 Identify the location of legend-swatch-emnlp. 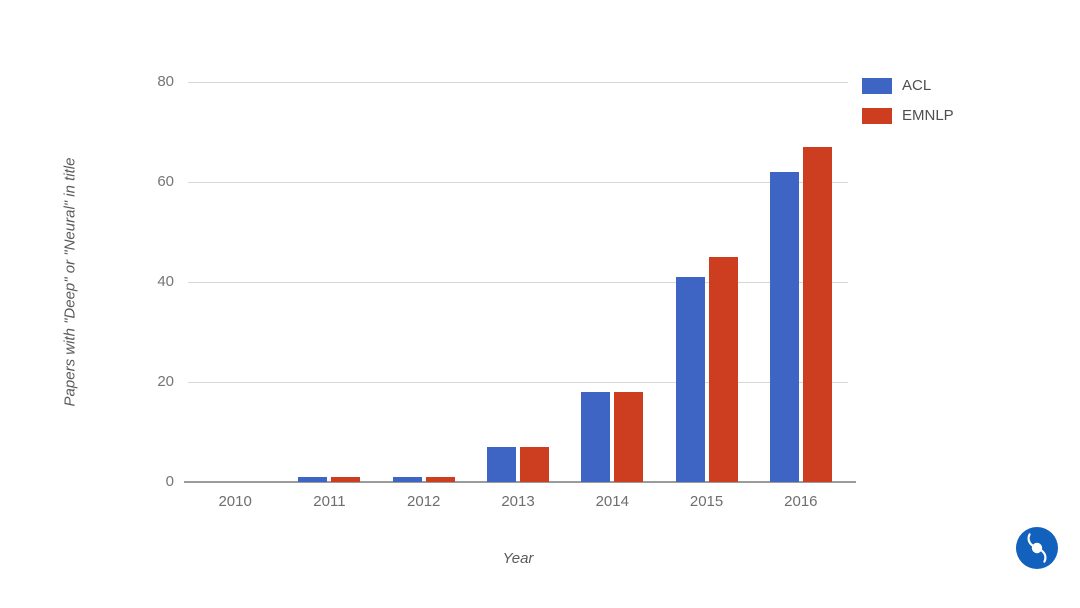
(877, 116).